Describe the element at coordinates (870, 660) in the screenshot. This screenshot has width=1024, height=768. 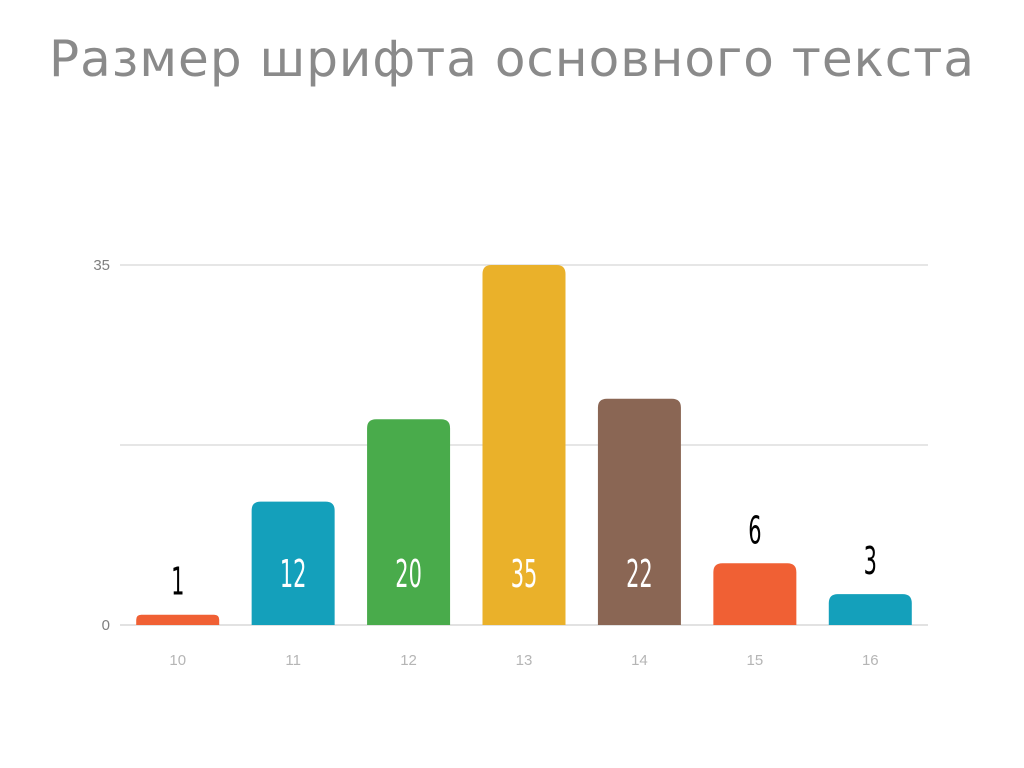
I see `x-tick-label: 16` at that location.